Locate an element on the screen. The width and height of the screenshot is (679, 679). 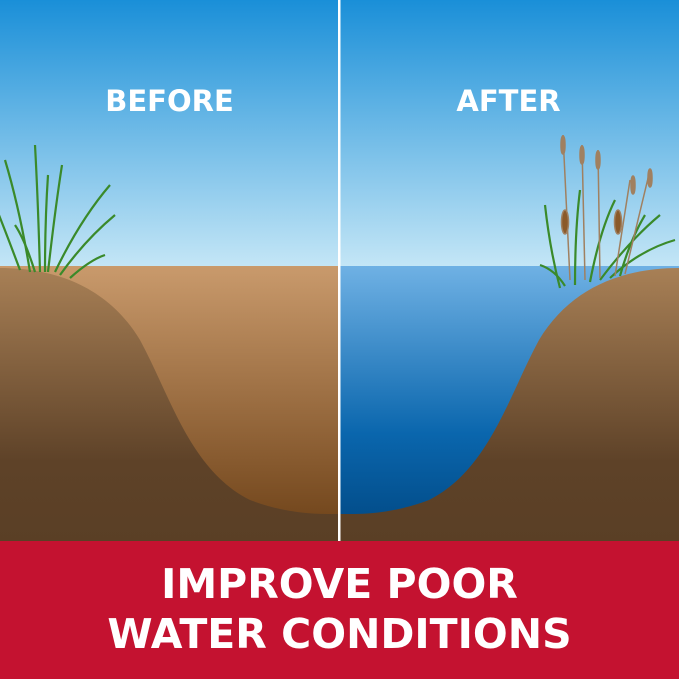
before-label: BEFORE is located at coordinates (169, 101).